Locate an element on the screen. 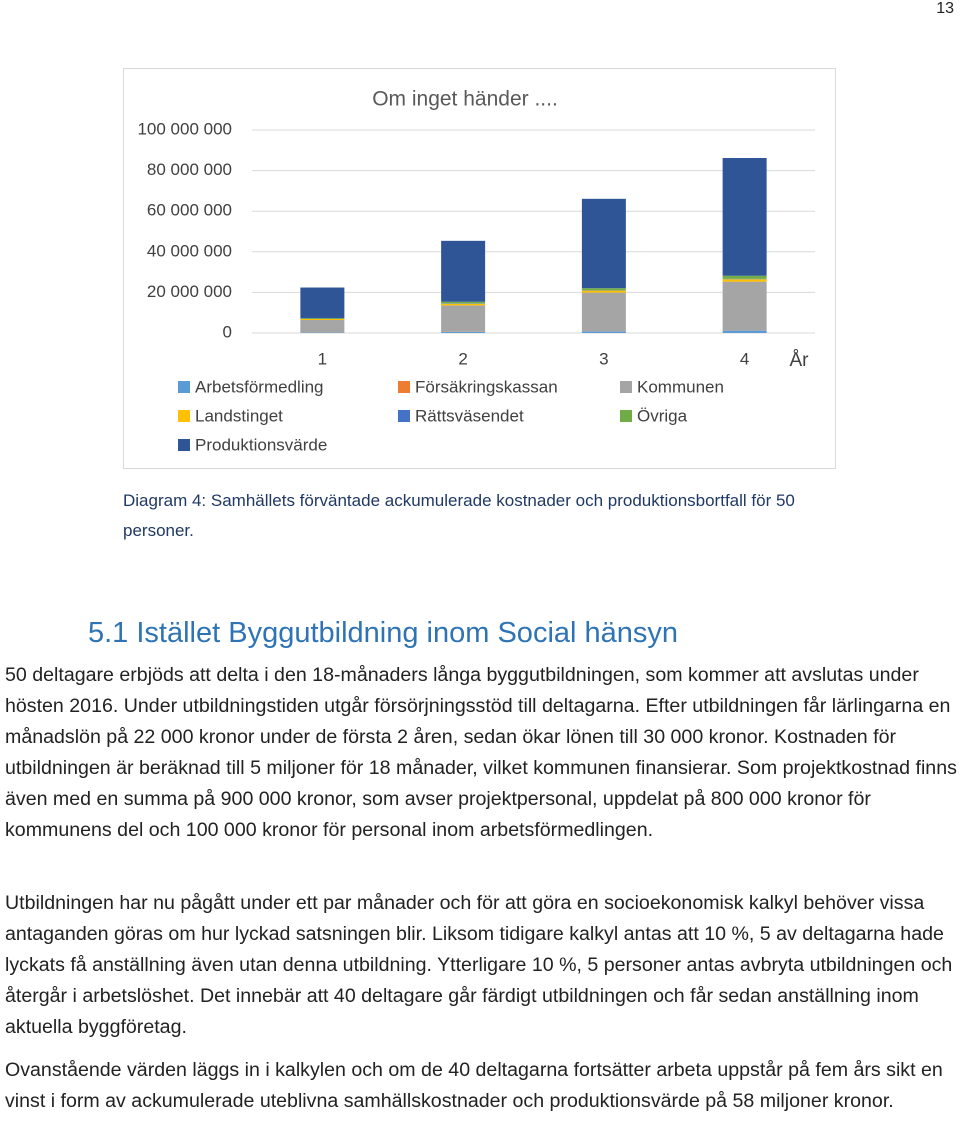  legend-label: Rättsväsendet is located at coordinates (469, 415).